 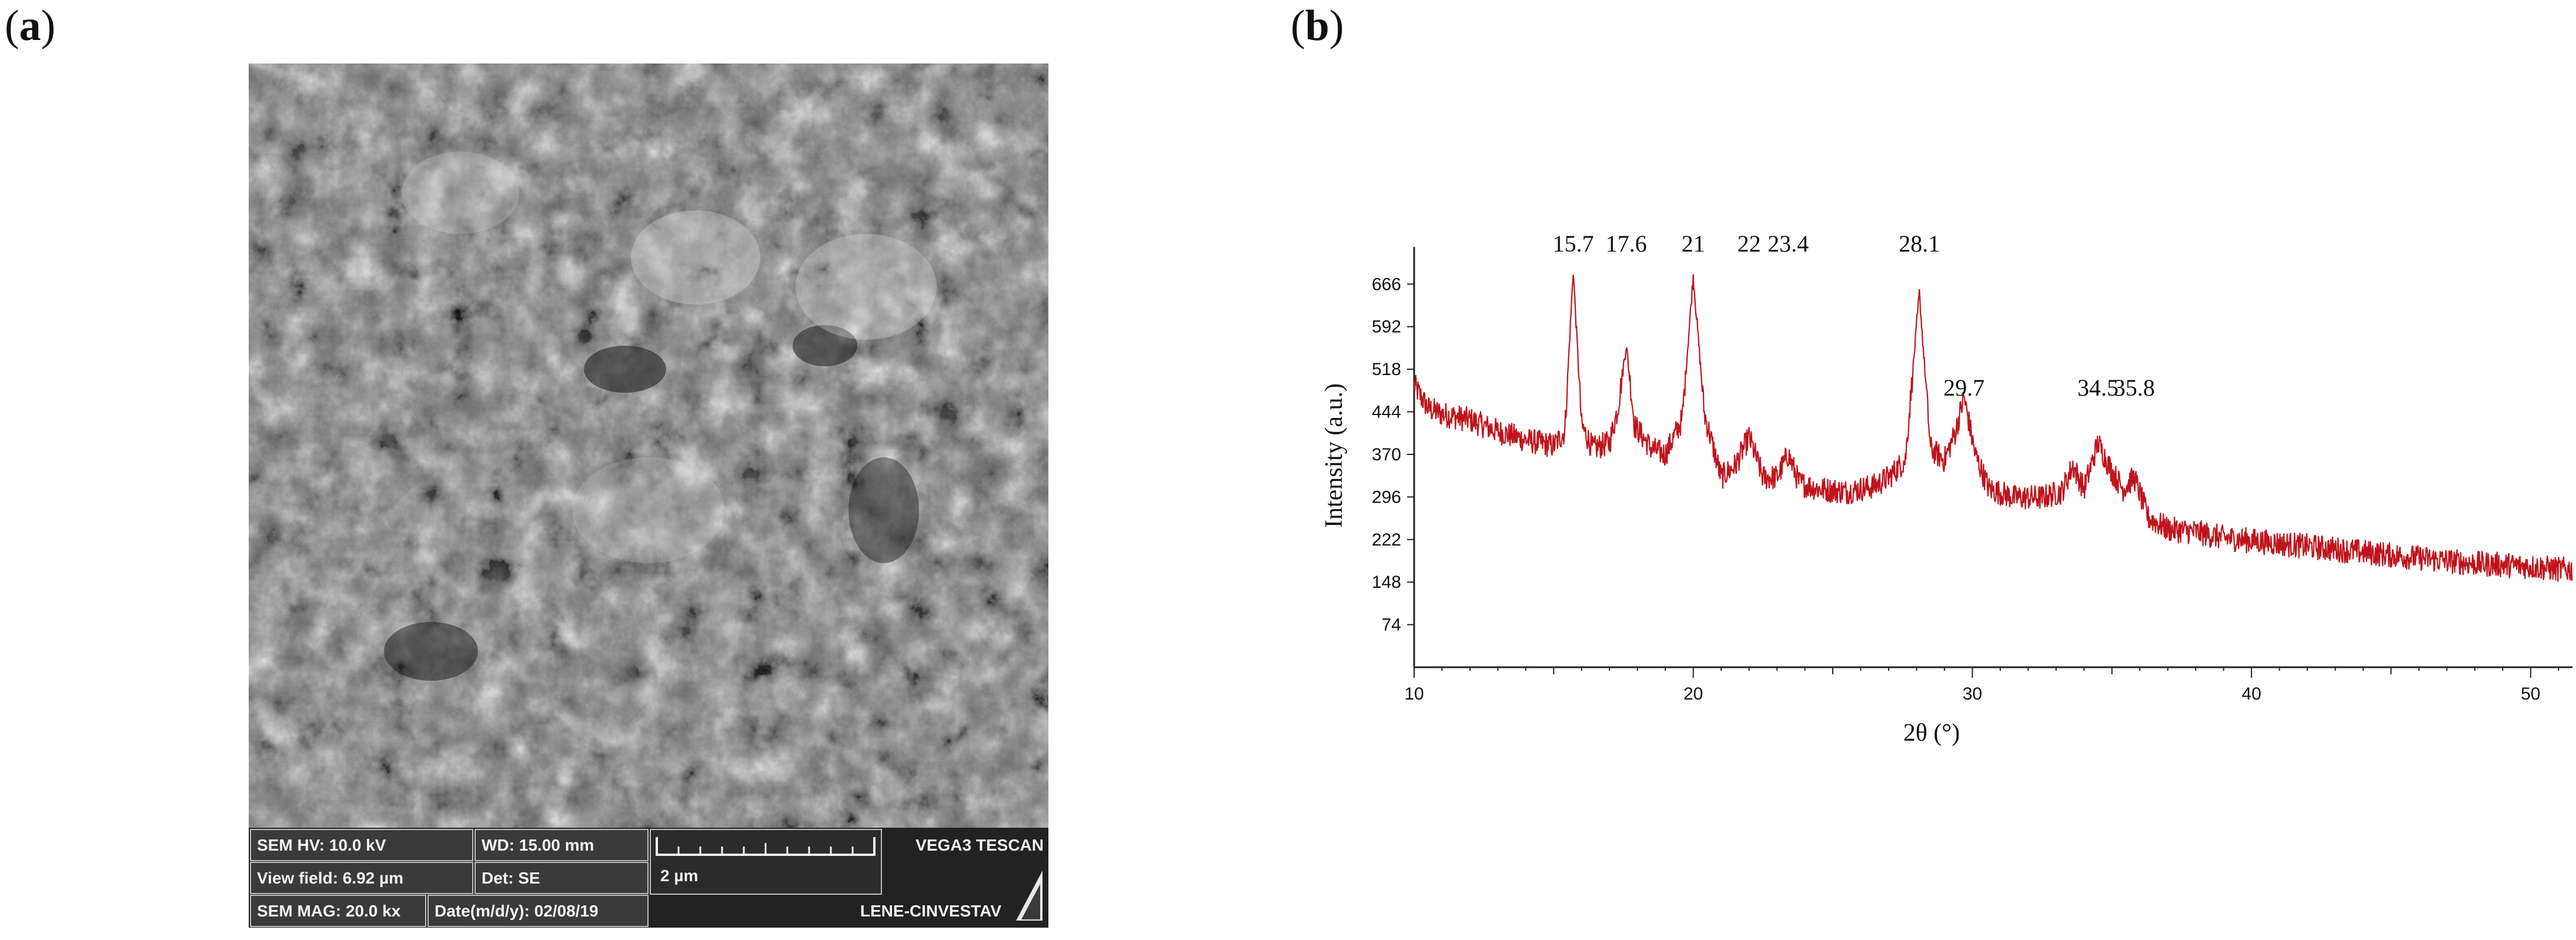 I want to click on panel-label-b-open: (, so click(x=1298, y=26).